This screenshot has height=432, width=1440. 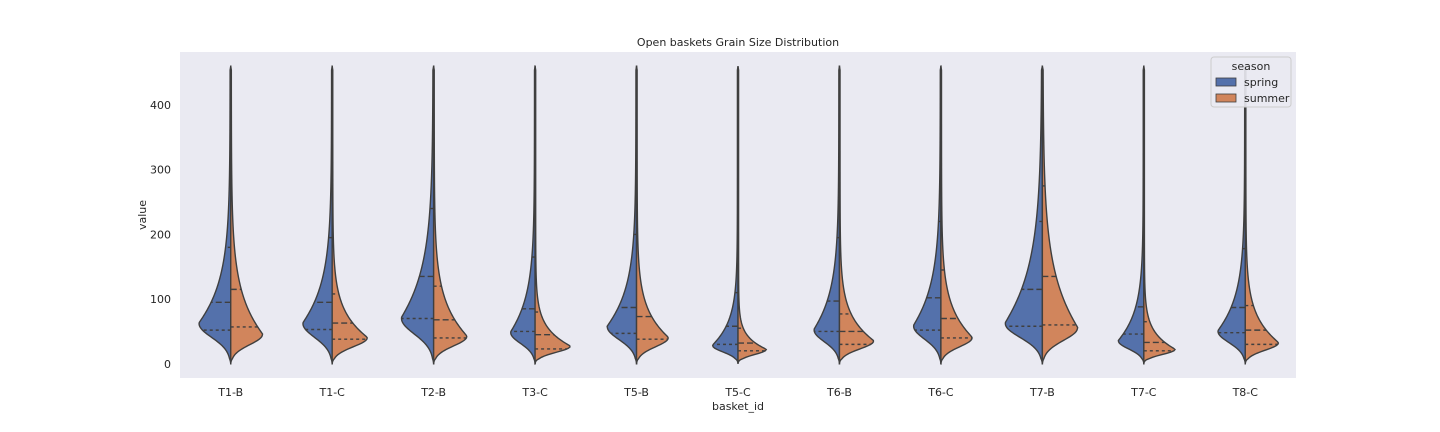 I want to click on x-tick-label-T7-B: T7-B, so click(x=1042, y=392).